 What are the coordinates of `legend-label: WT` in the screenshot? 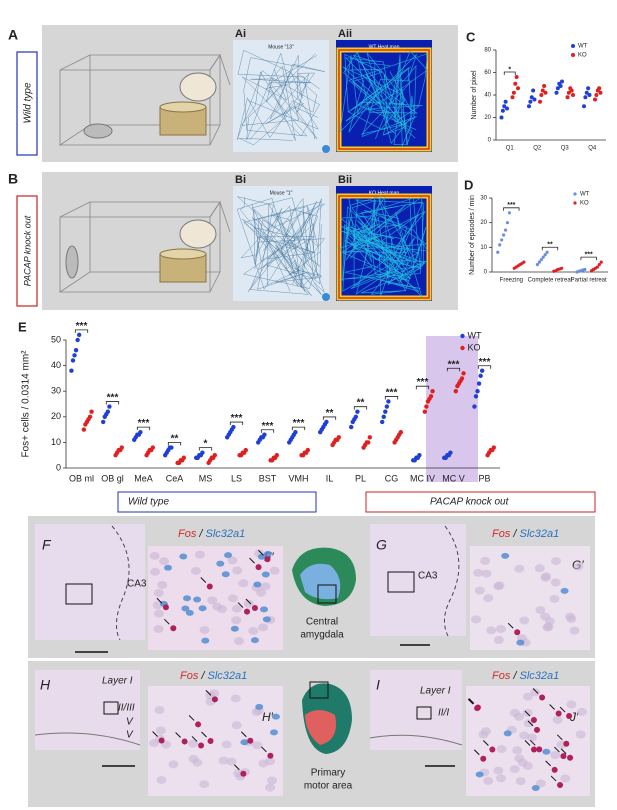 It's located at (585, 195).